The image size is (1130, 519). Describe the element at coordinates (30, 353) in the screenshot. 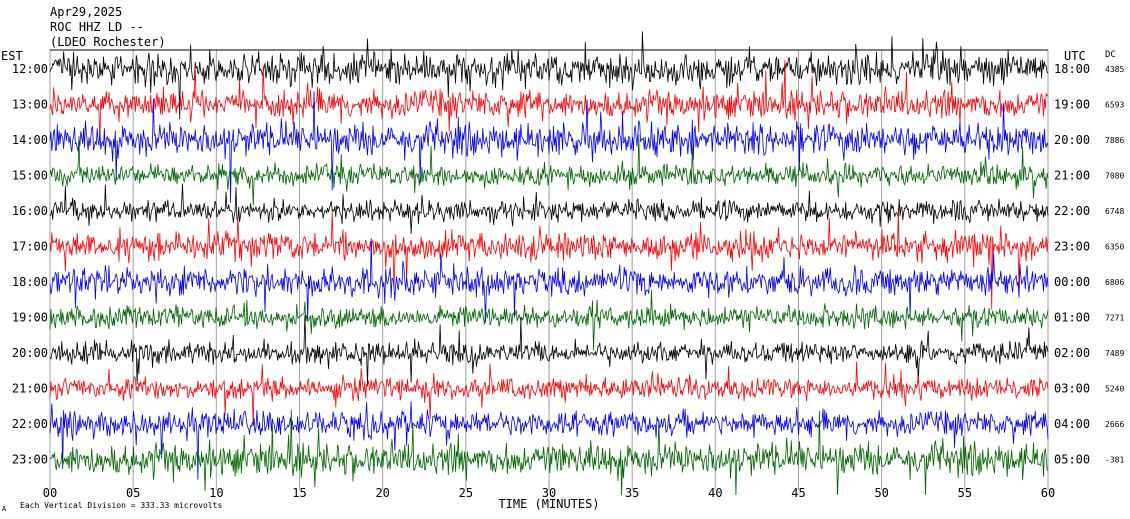

I see `est-label: 20:00` at that location.